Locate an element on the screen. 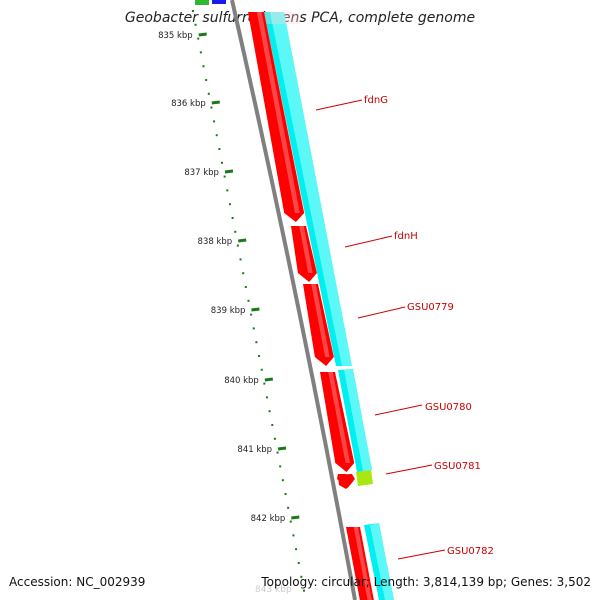 This screenshot has height=600, width=600. green-feature is located at coordinates (202, 2).